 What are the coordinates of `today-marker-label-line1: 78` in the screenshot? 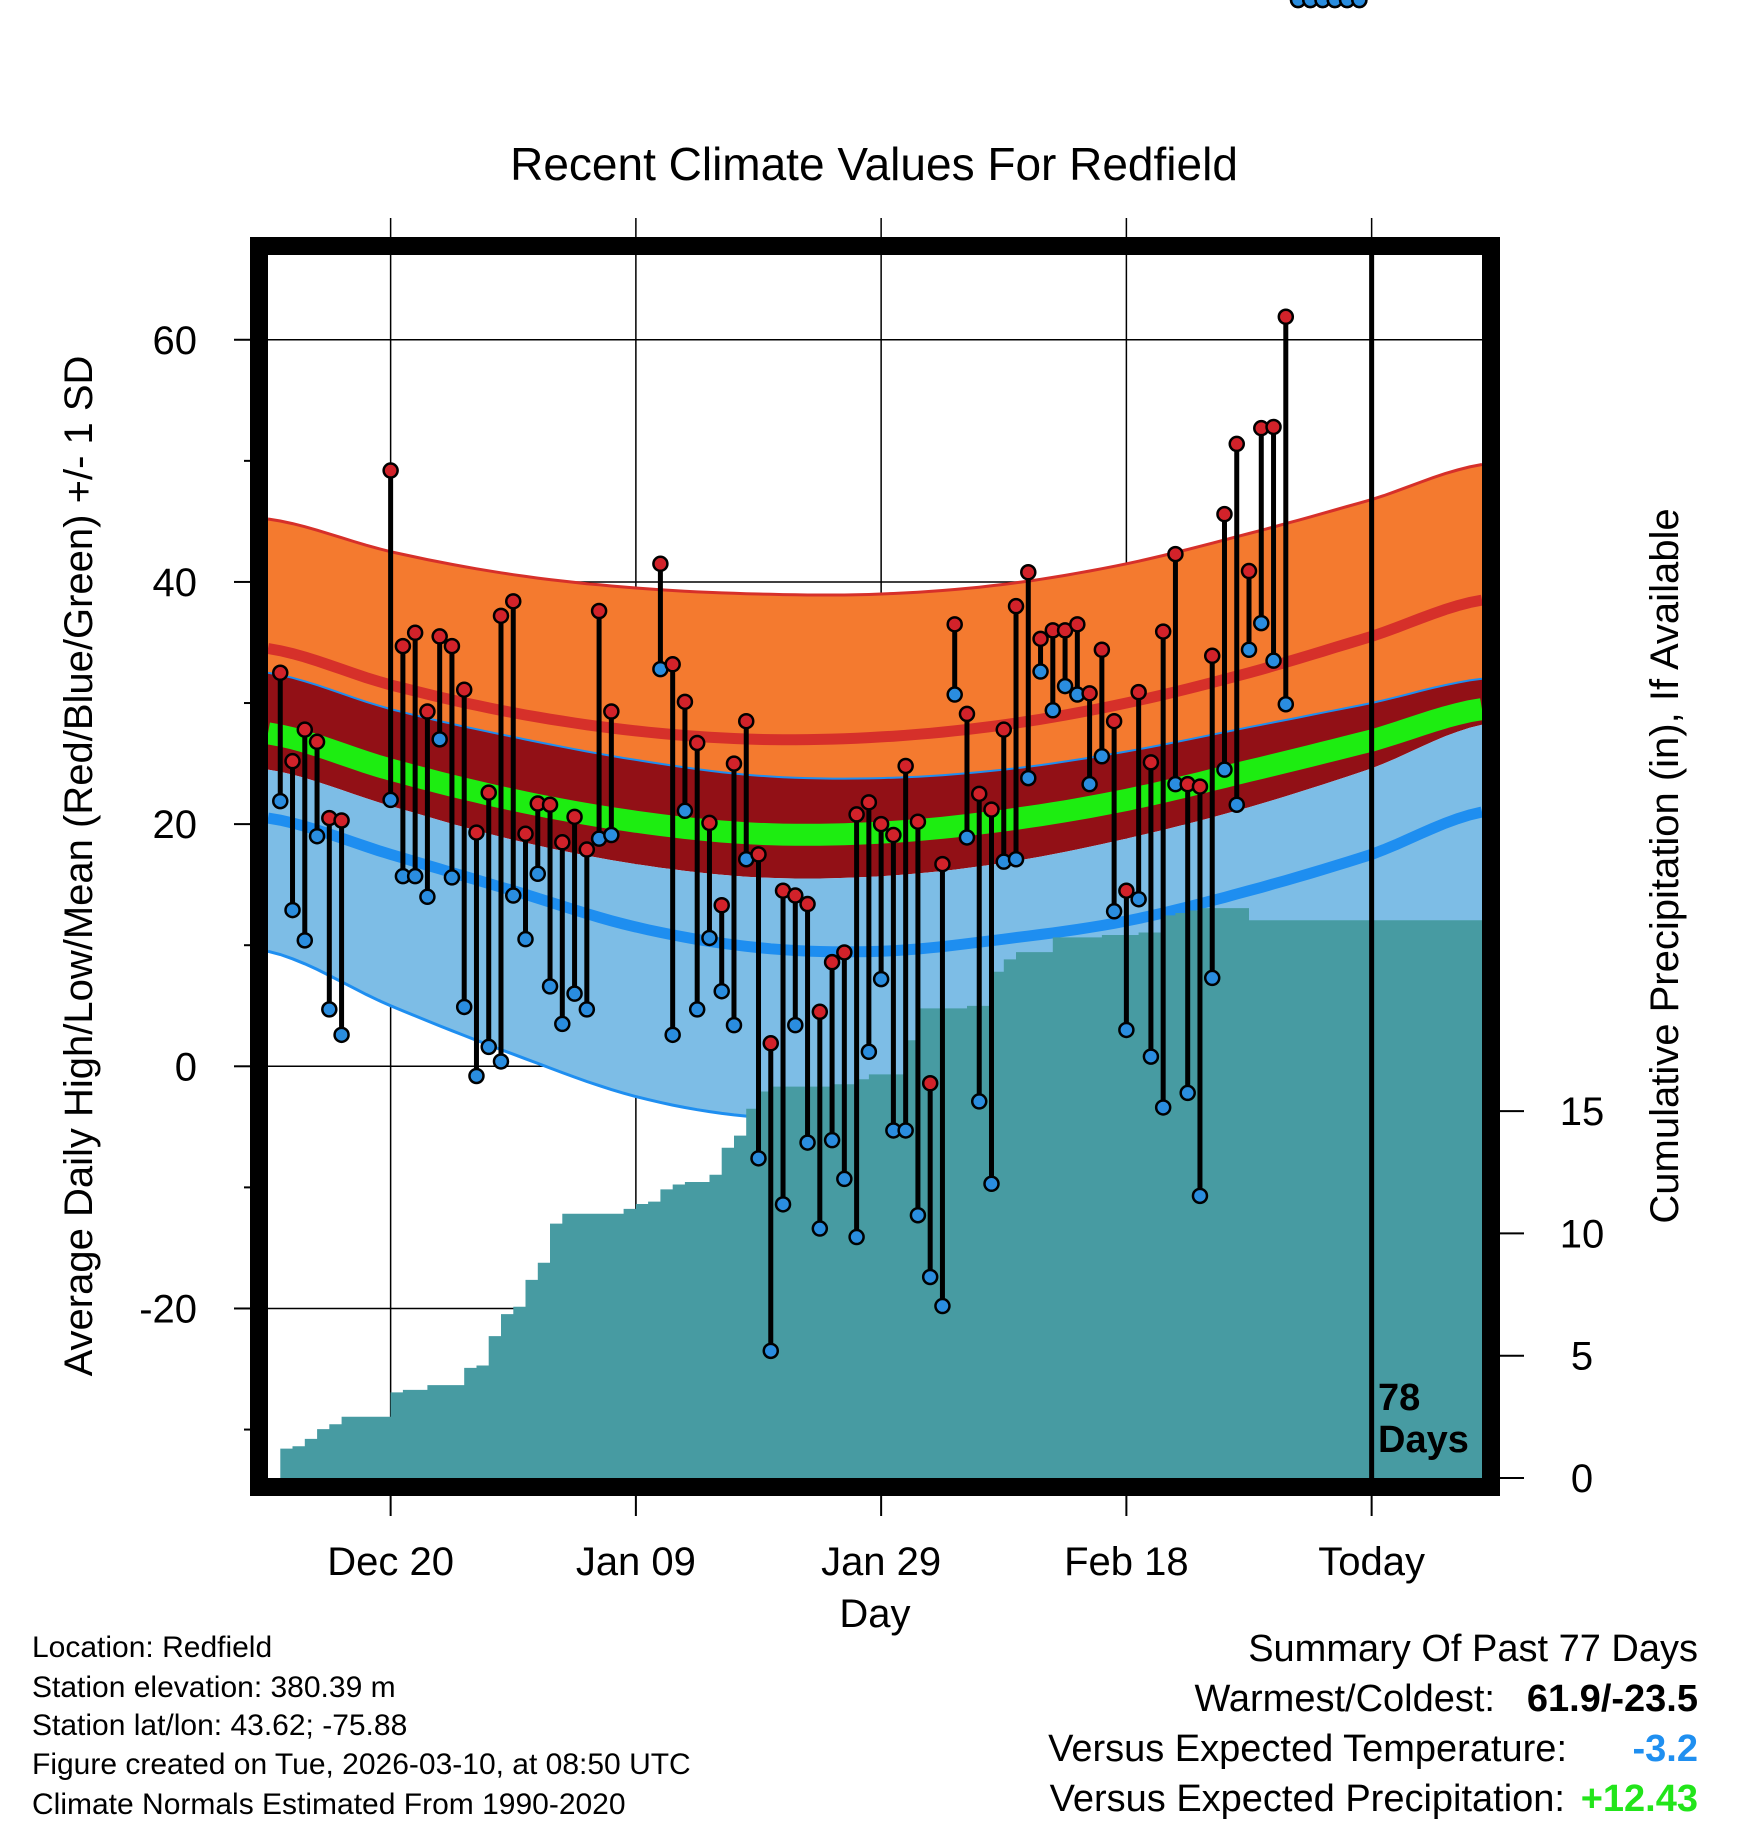 It's located at (1399, 1398).